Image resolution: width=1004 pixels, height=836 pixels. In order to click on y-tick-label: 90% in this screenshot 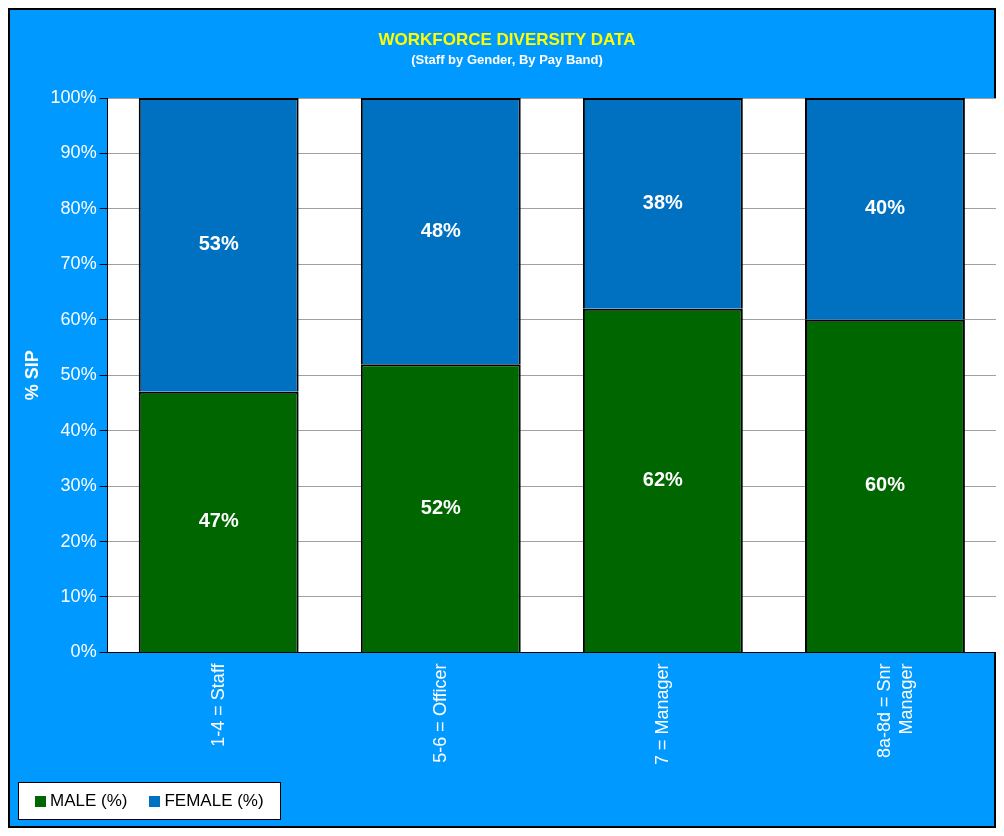, I will do `click(78, 152)`.